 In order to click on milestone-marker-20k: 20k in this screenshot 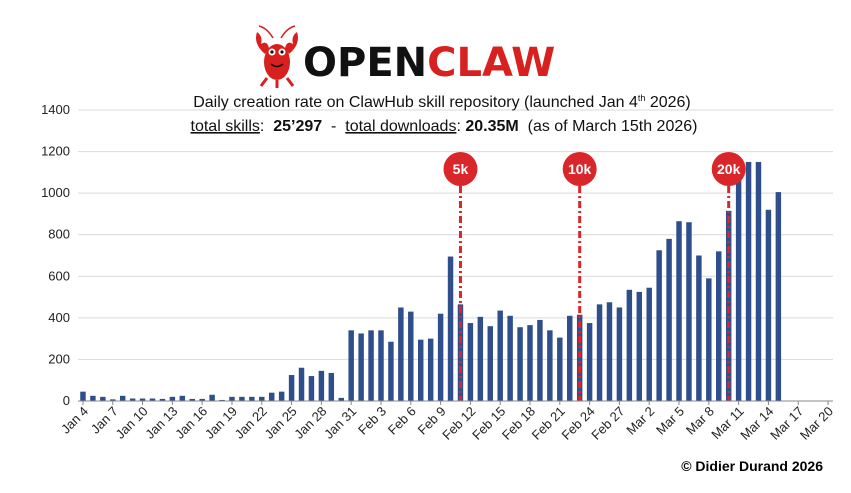, I will do `click(728, 276)`.